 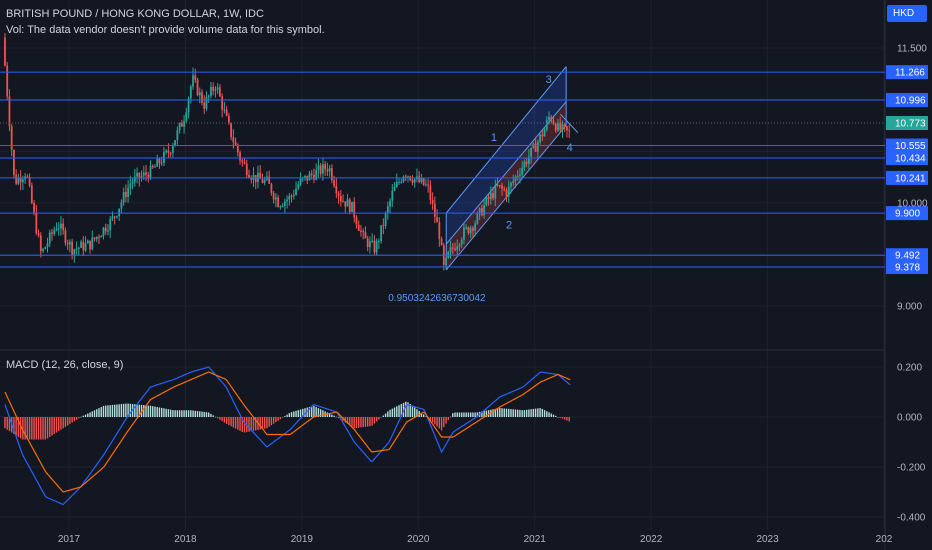 I want to click on macd-indicator-label: MACD (12, 26, close, 9), so click(x=65, y=365).